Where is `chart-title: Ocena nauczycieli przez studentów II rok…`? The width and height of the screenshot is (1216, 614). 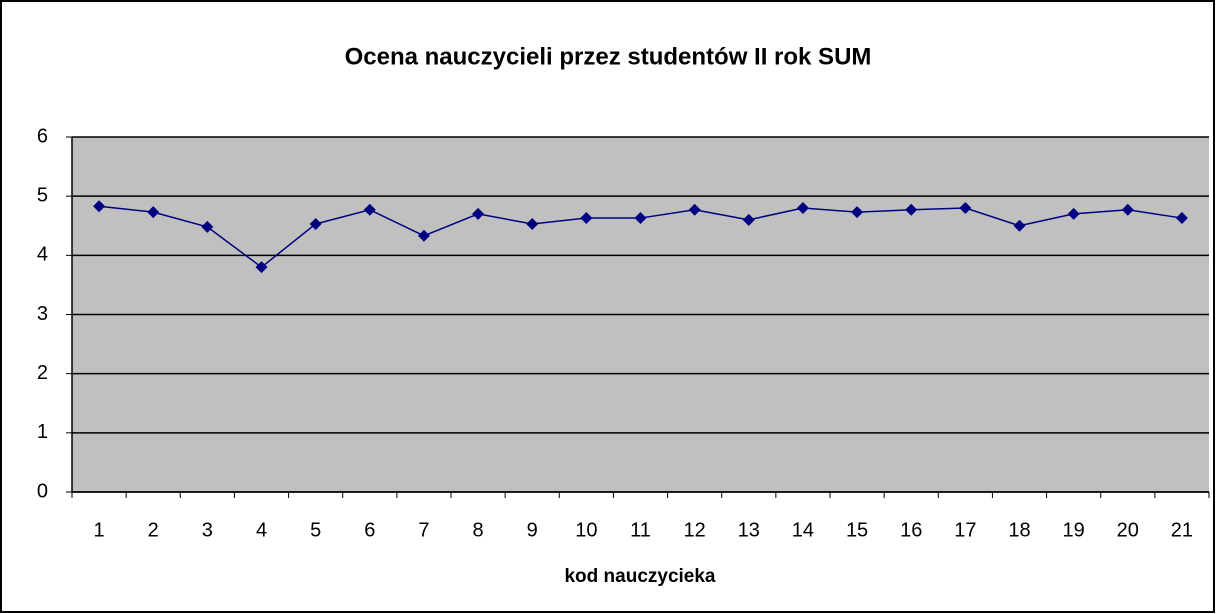
chart-title: Ocena nauczycieli przez studentów II rok… is located at coordinates (608, 56).